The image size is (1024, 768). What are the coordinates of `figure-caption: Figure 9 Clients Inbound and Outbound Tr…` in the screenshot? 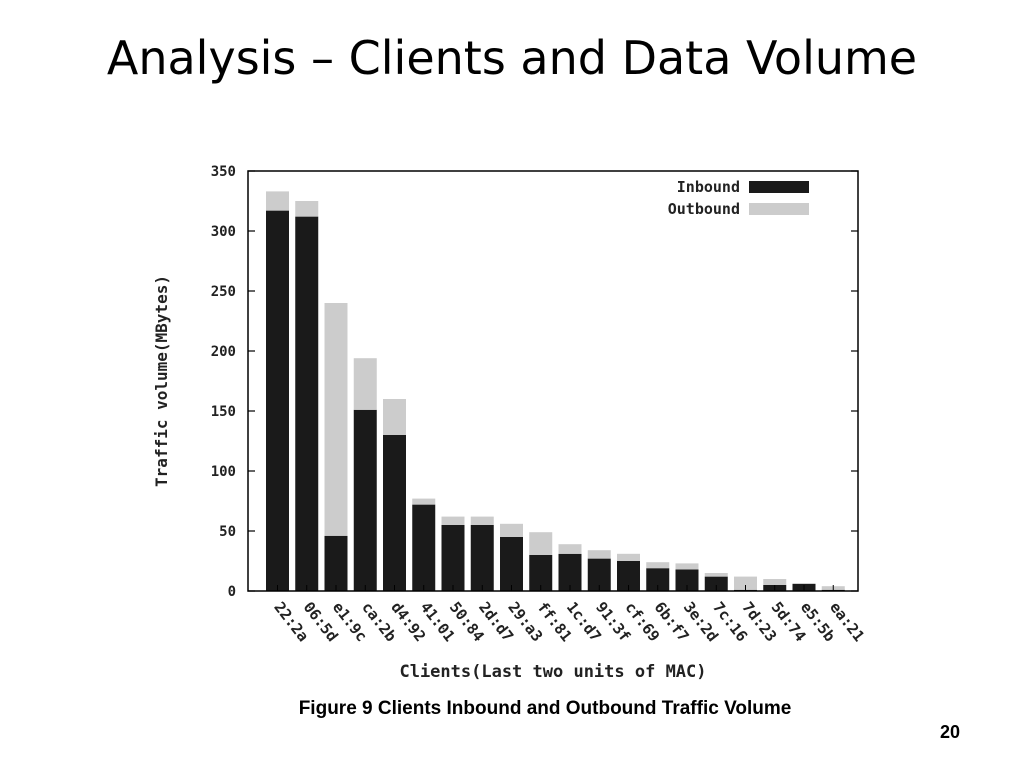 It's located at (545, 708).